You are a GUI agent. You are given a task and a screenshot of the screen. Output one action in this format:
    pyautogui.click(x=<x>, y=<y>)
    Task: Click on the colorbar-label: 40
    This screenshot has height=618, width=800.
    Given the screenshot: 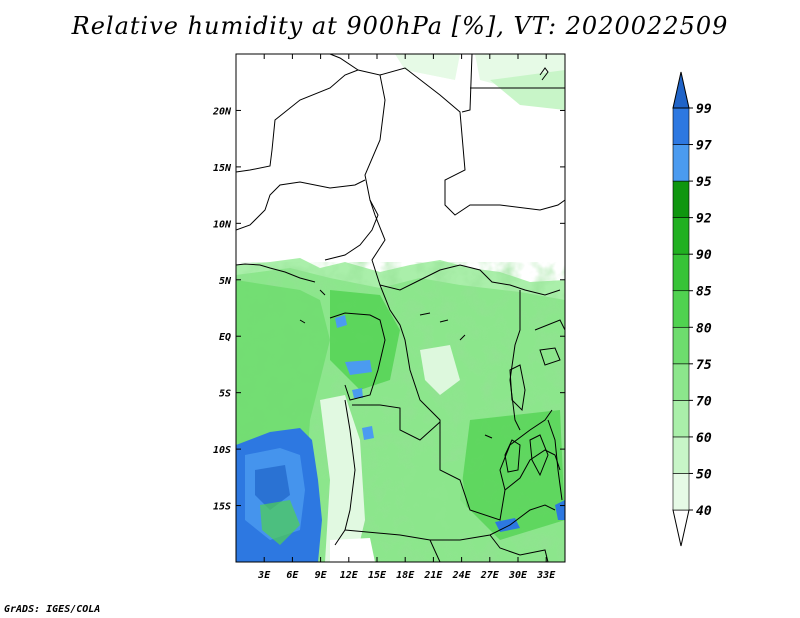 What is the action you would take?
    pyautogui.click(x=704, y=511)
    